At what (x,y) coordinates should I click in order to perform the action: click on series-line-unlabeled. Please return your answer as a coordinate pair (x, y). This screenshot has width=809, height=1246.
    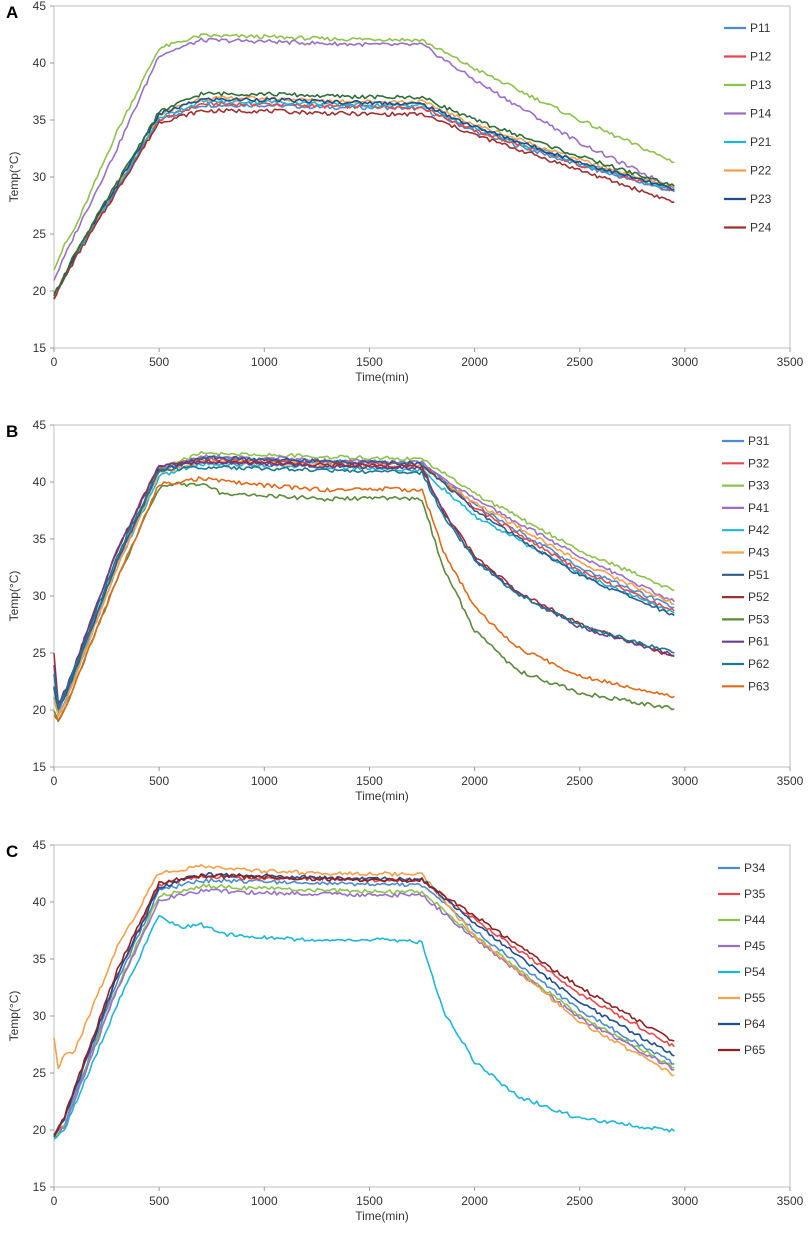
    Looking at the image, I should click on (364, 194).